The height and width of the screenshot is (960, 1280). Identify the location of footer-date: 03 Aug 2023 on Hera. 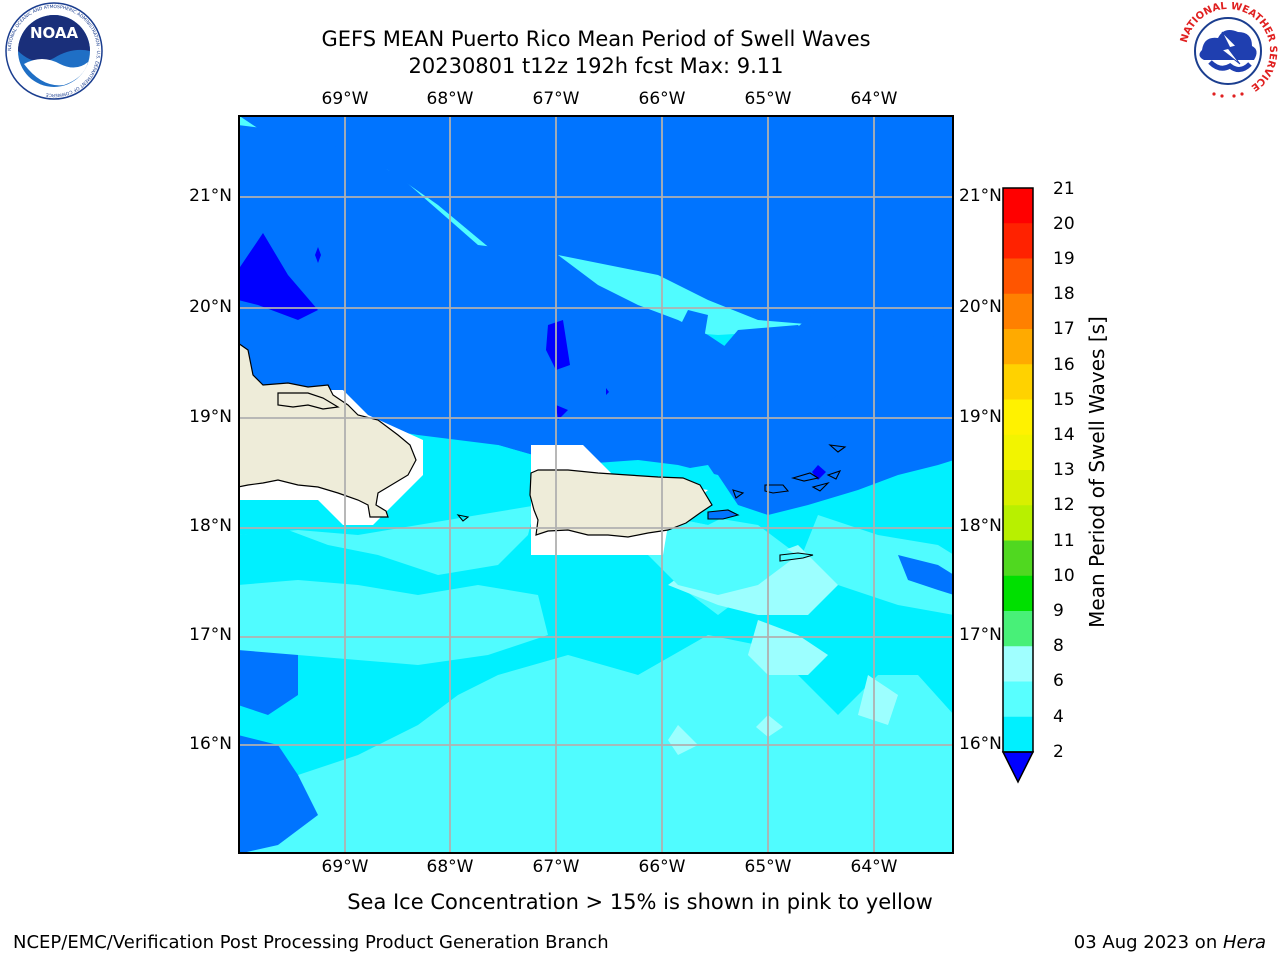
(1170, 942).